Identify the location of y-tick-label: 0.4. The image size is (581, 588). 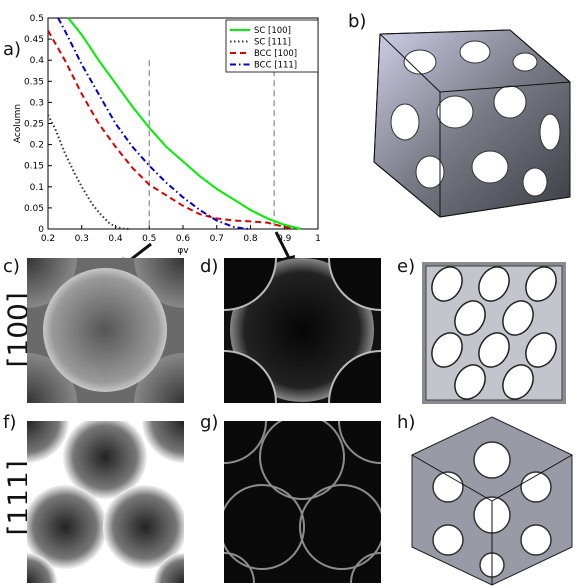
(37, 61).